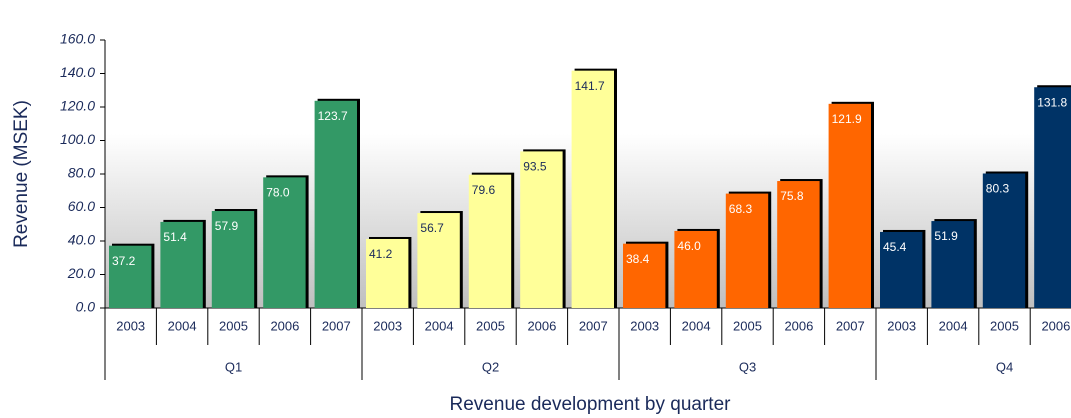 The width and height of the screenshot is (1071, 418). I want to click on y-tick-label: 140.0, so click(77, 72).